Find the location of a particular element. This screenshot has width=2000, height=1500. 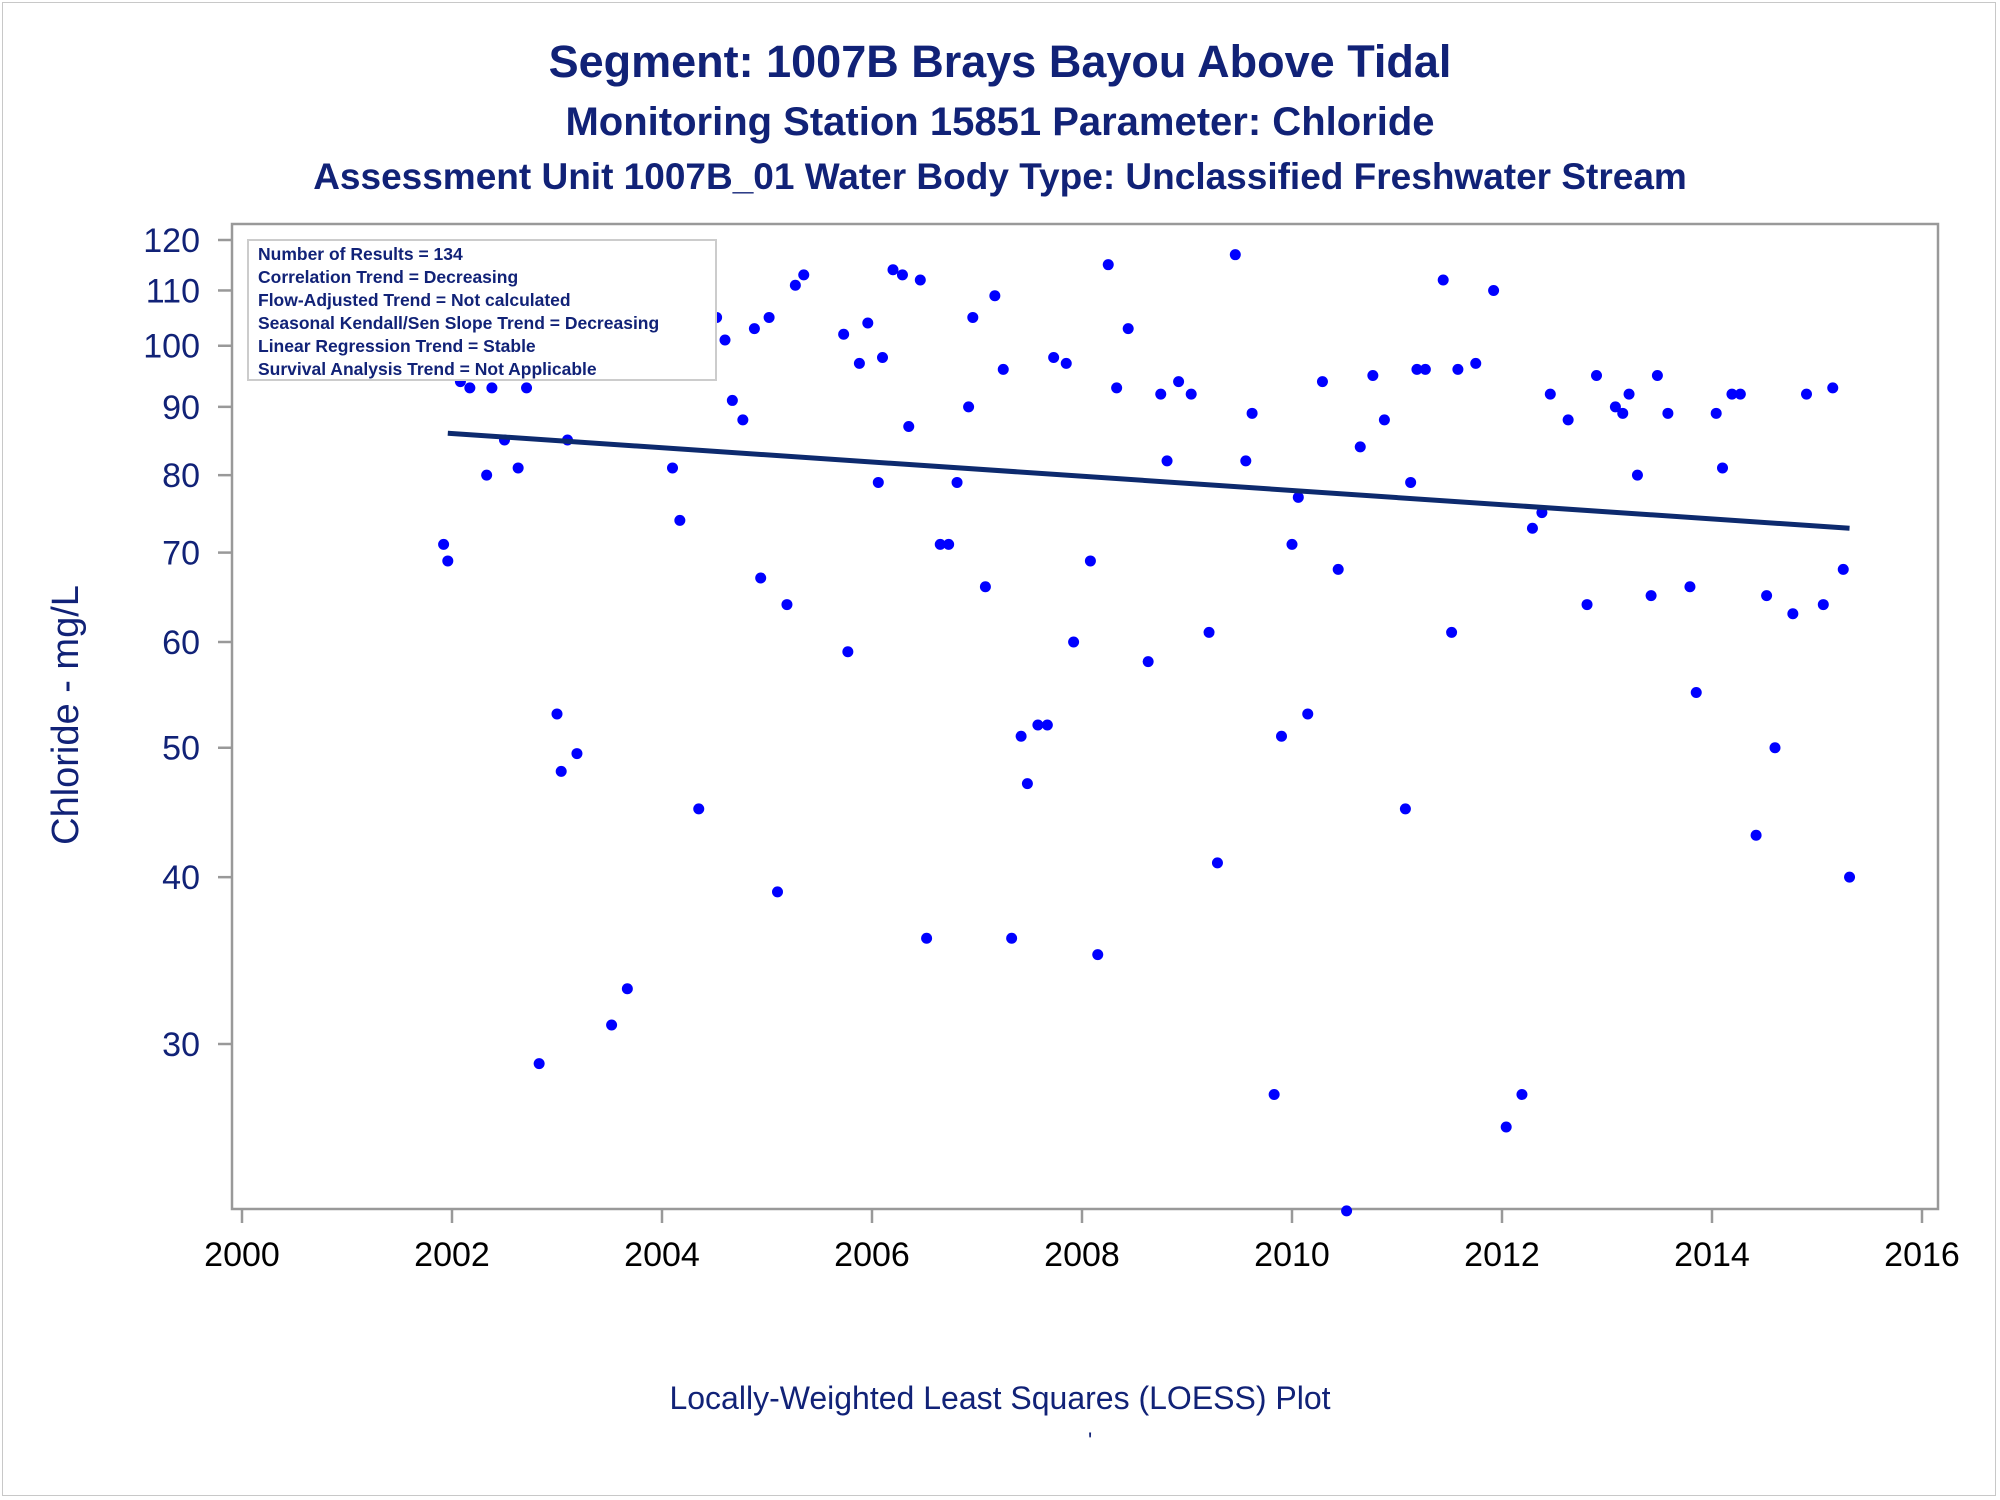

stat-correlation-trend: Correlation Trend = Decreasing is located at coordinates (388, 277).